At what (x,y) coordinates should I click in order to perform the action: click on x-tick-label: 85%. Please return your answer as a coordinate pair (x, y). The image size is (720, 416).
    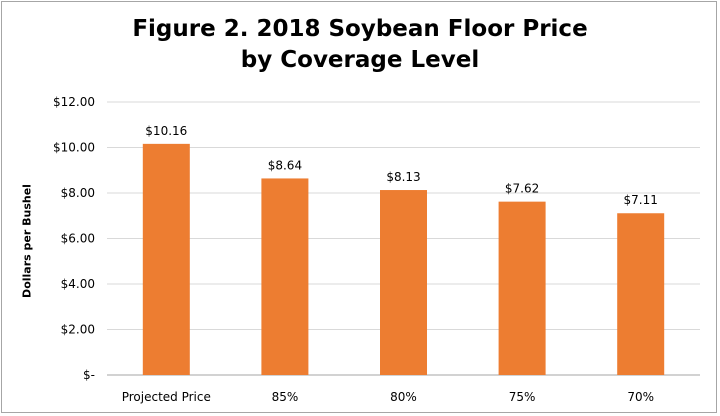
    Looking at the image, I should click on (285, 397).